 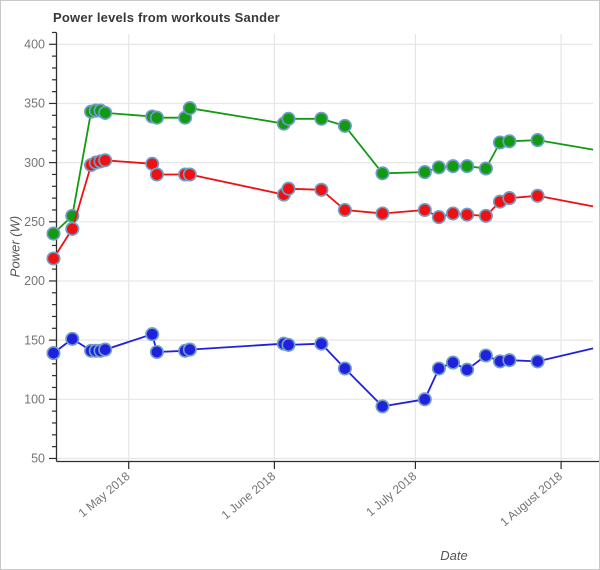 I want to click on y-tick-label: 50, so click(x=38, y=459).